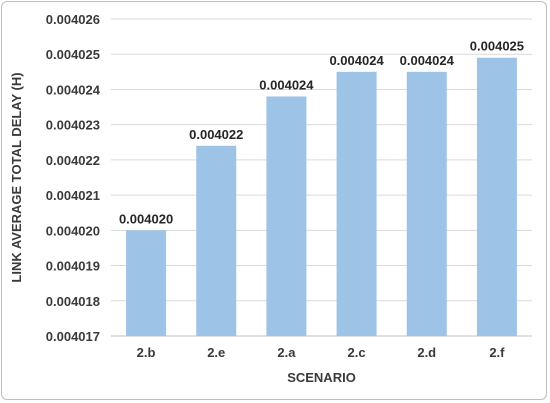 The width and height of the screenshot is (550, 403). I want to click on x-tick-label: 2.d, so click(426, 352).